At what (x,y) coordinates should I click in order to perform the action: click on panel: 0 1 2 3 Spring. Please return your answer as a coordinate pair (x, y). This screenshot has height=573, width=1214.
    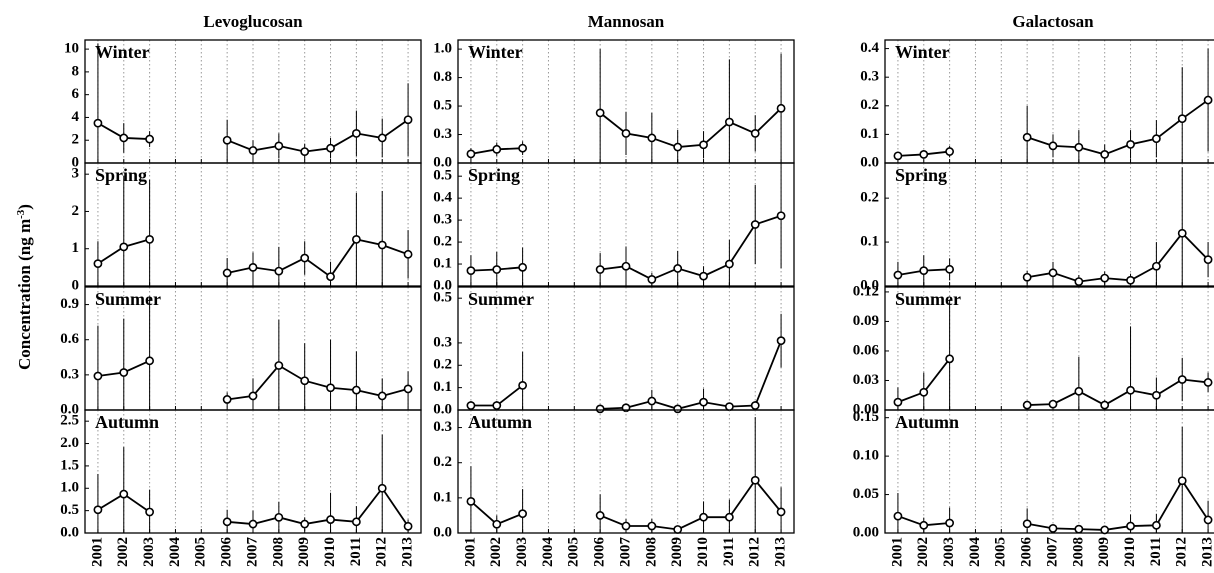
    Looking at the image, I should click on (247, 227).